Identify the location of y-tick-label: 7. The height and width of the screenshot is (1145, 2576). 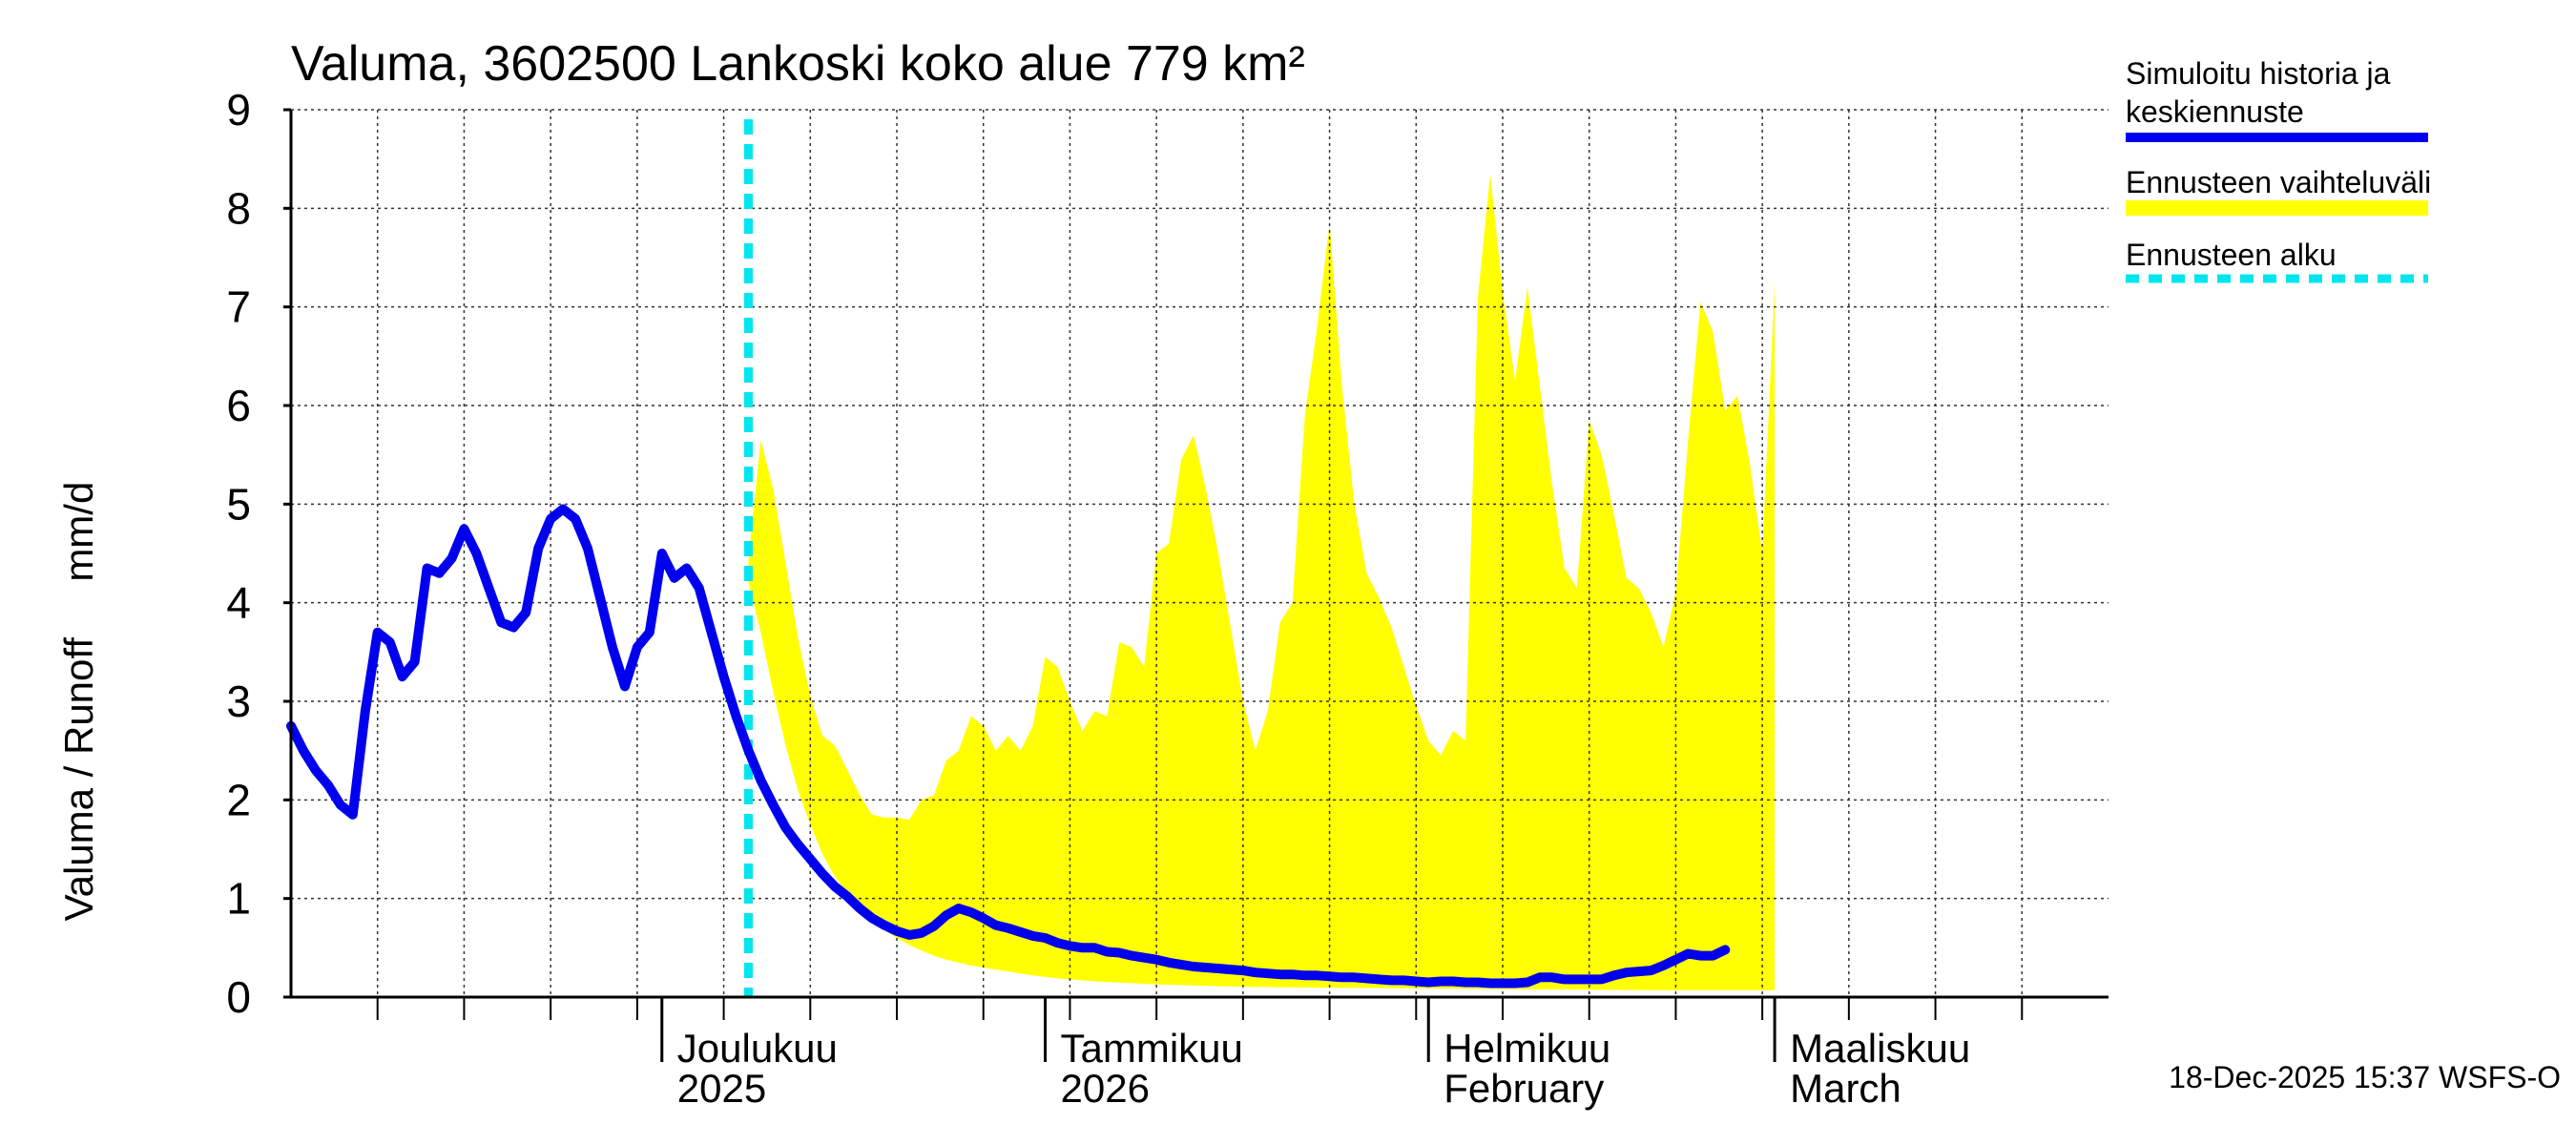
(238, 307).